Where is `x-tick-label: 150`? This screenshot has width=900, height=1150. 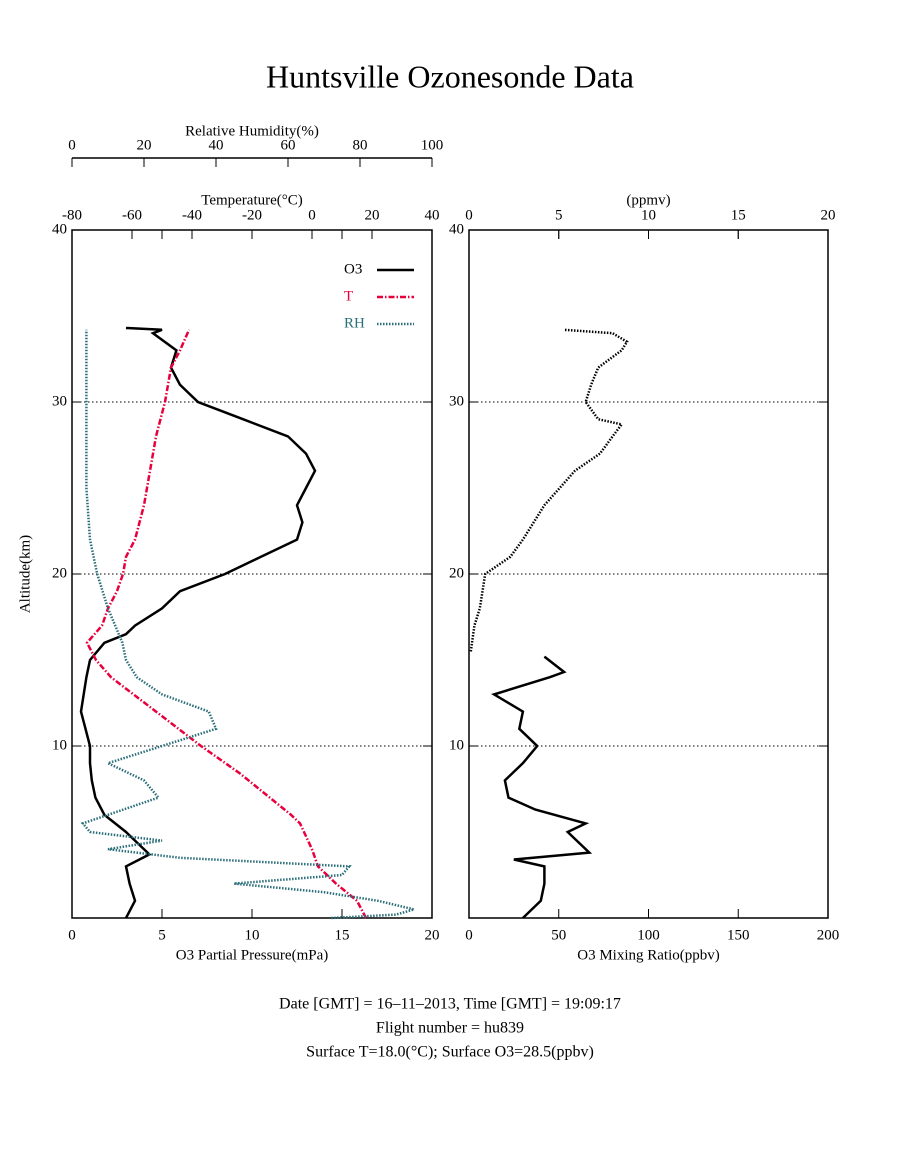
x-tick-label: 150 is located at coordinates (738, 935).